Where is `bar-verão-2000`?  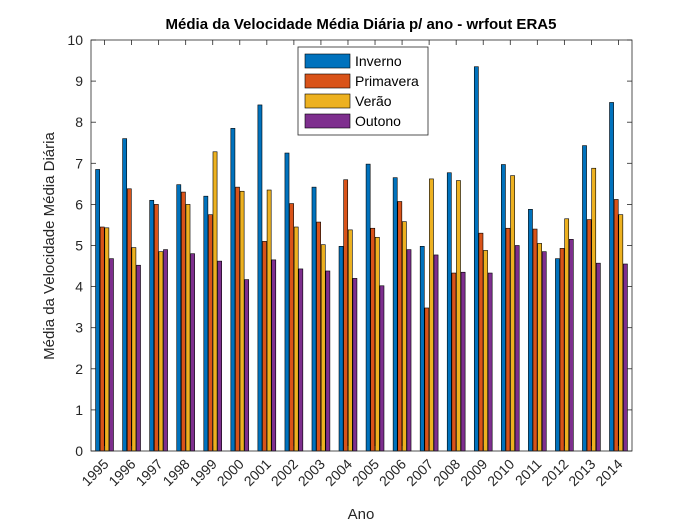 bar-verão-2000 is located at coordinates (242, 321).